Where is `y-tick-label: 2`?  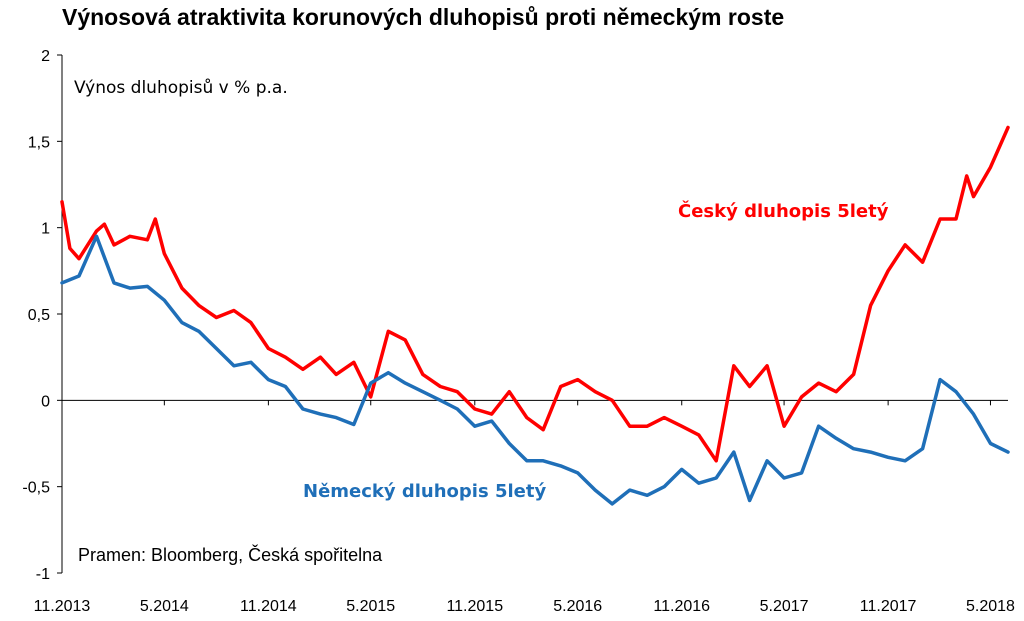
y-tick-label: 2 is located at coordinates (45, 56).